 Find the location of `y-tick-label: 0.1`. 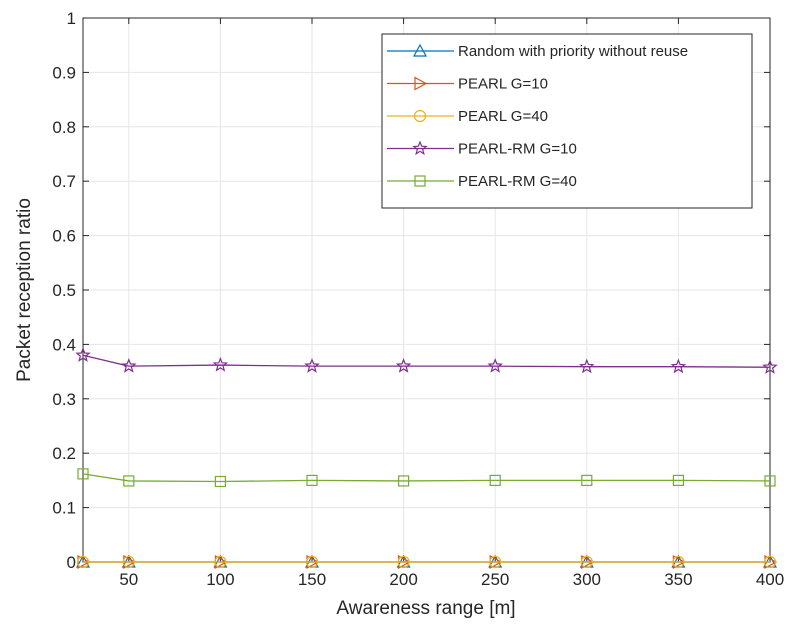

y-tick-label: 0.1 is located at coordinates (64, 508).